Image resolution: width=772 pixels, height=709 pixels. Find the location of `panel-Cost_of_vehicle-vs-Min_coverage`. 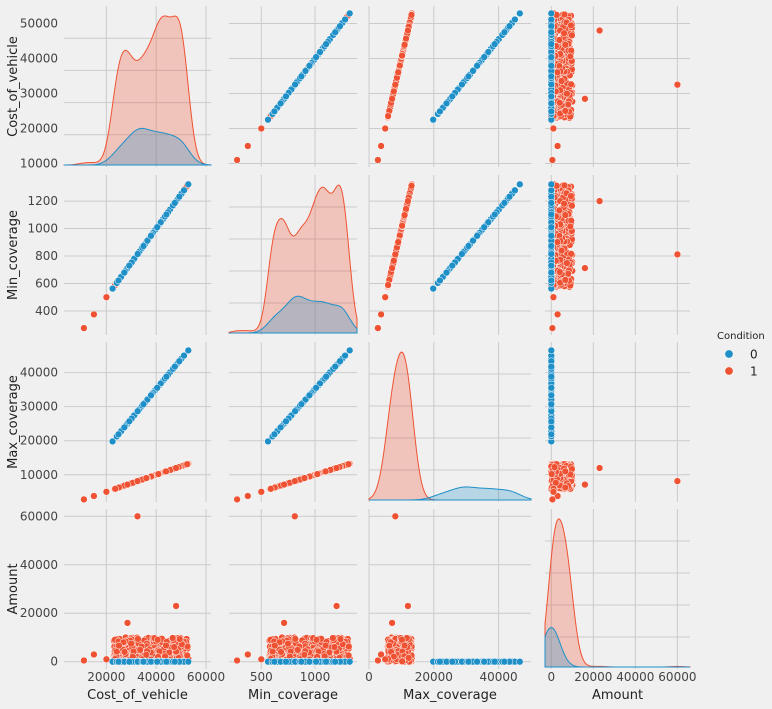

panel-Cost_of_vehicle-vs-Min_coverage is located at coordinates (293, 86).